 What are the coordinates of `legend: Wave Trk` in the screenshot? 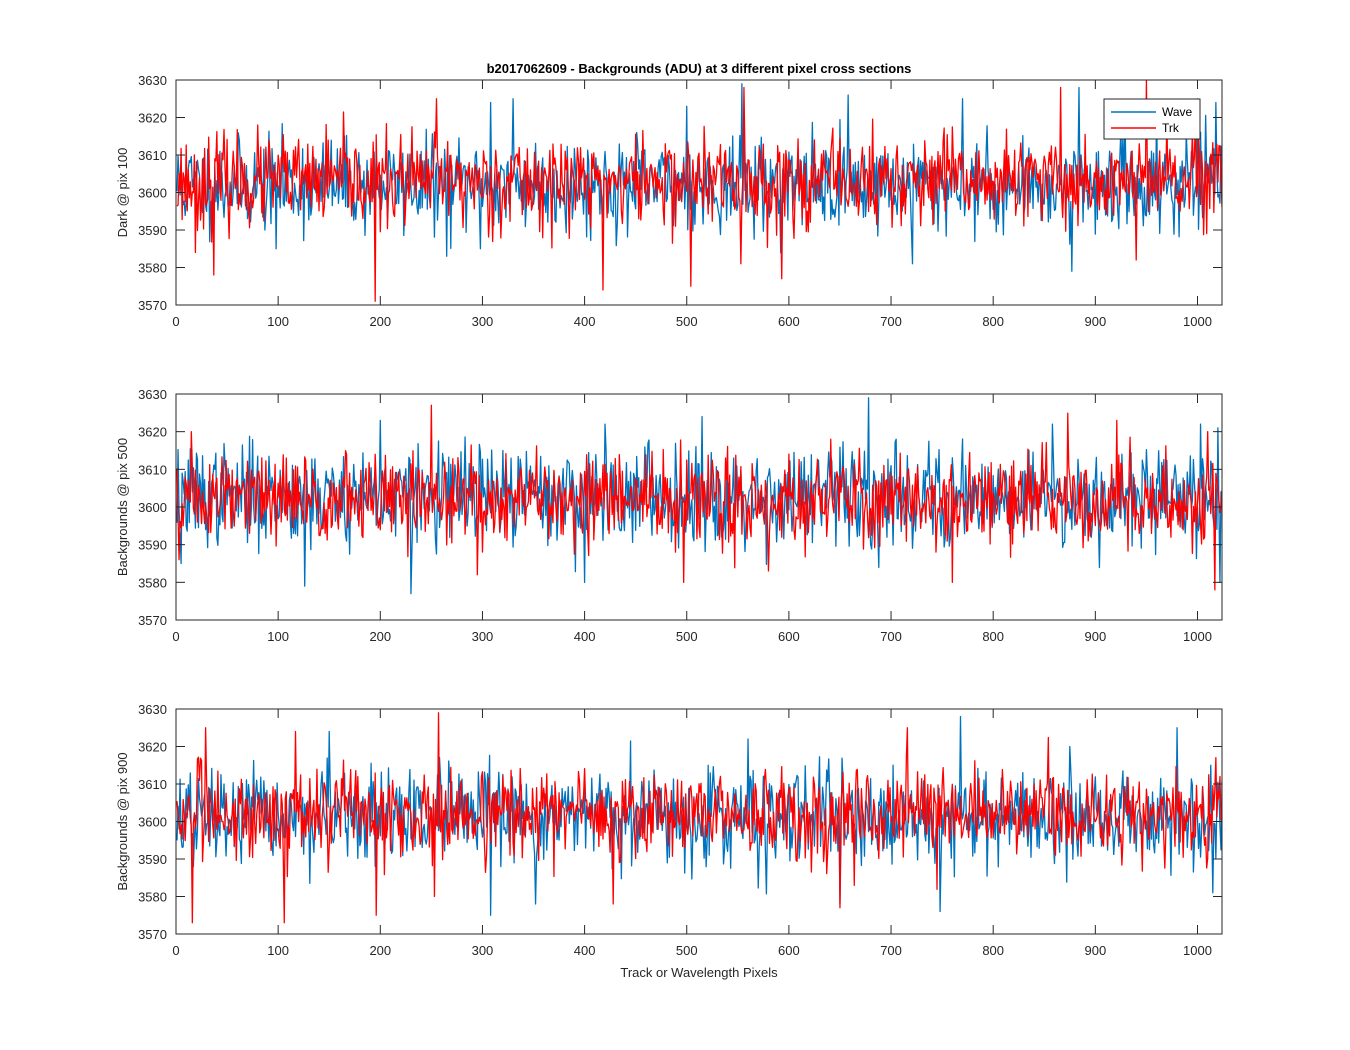 It's located at (1152, 119).